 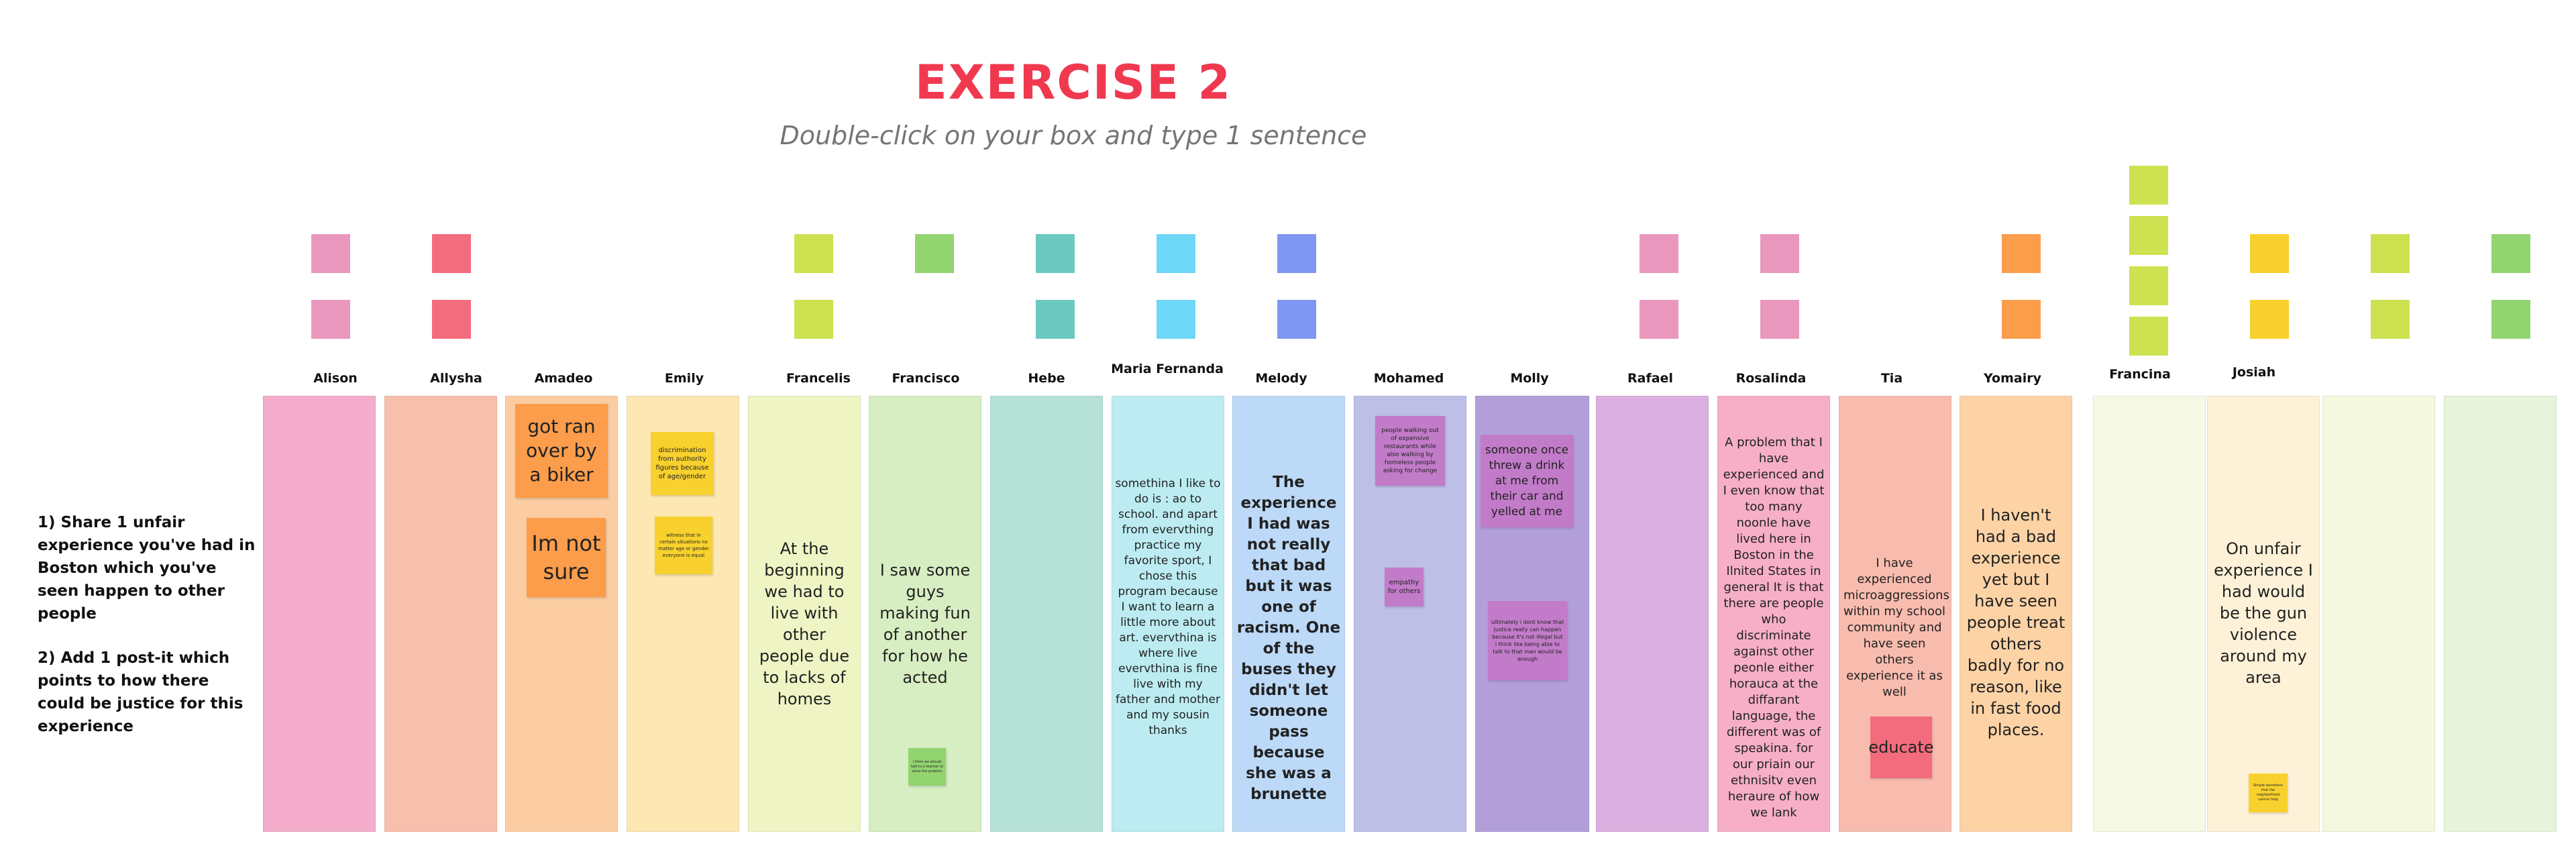 What do you see at coordinates (1046, 378) in the screenshot?
I see `participant-name: Hebe` at bounding box center [1046, 378].